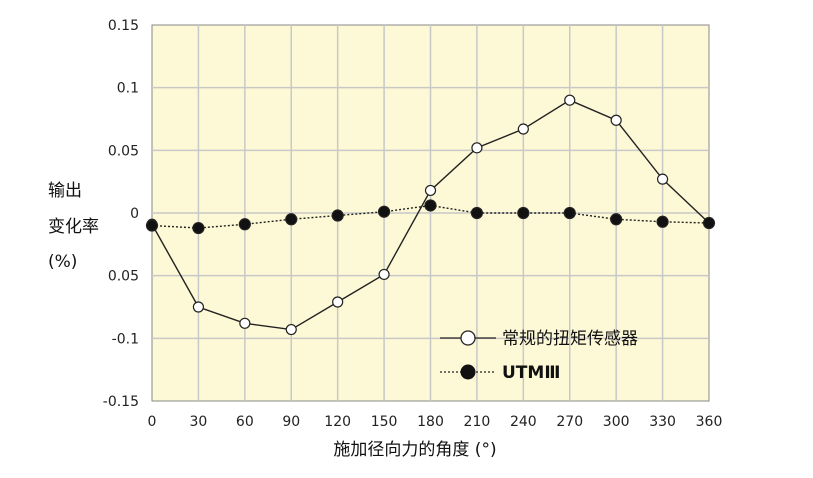 The image size is (813, 478). Describe the element at coordinates (62, 262) in the screenshot. I see `y-axis-title-line-3: (%)` at that location.